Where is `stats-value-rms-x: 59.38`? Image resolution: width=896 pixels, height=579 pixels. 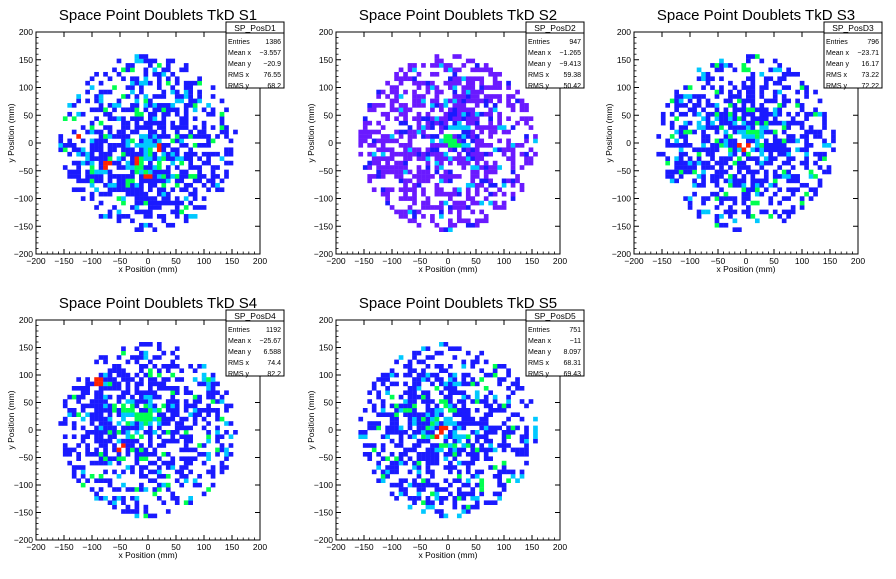 stats-value-rms-x: 59.38 is located at coordinates (572, 75).